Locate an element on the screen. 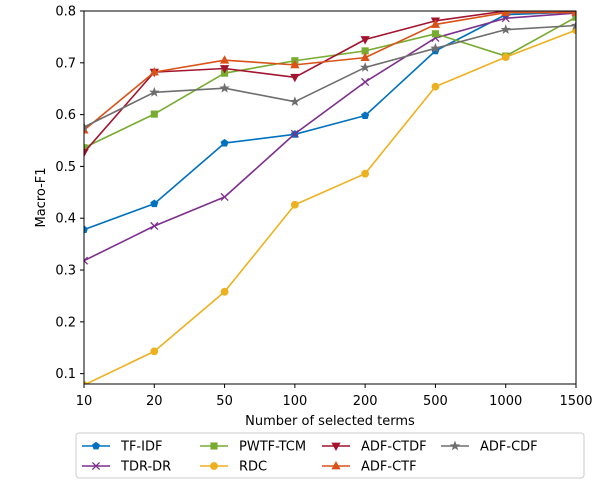 Image resolution: width=600 pixels, height=500 pixels. x-tick-label: 200 is located at coordinates (365, 401).